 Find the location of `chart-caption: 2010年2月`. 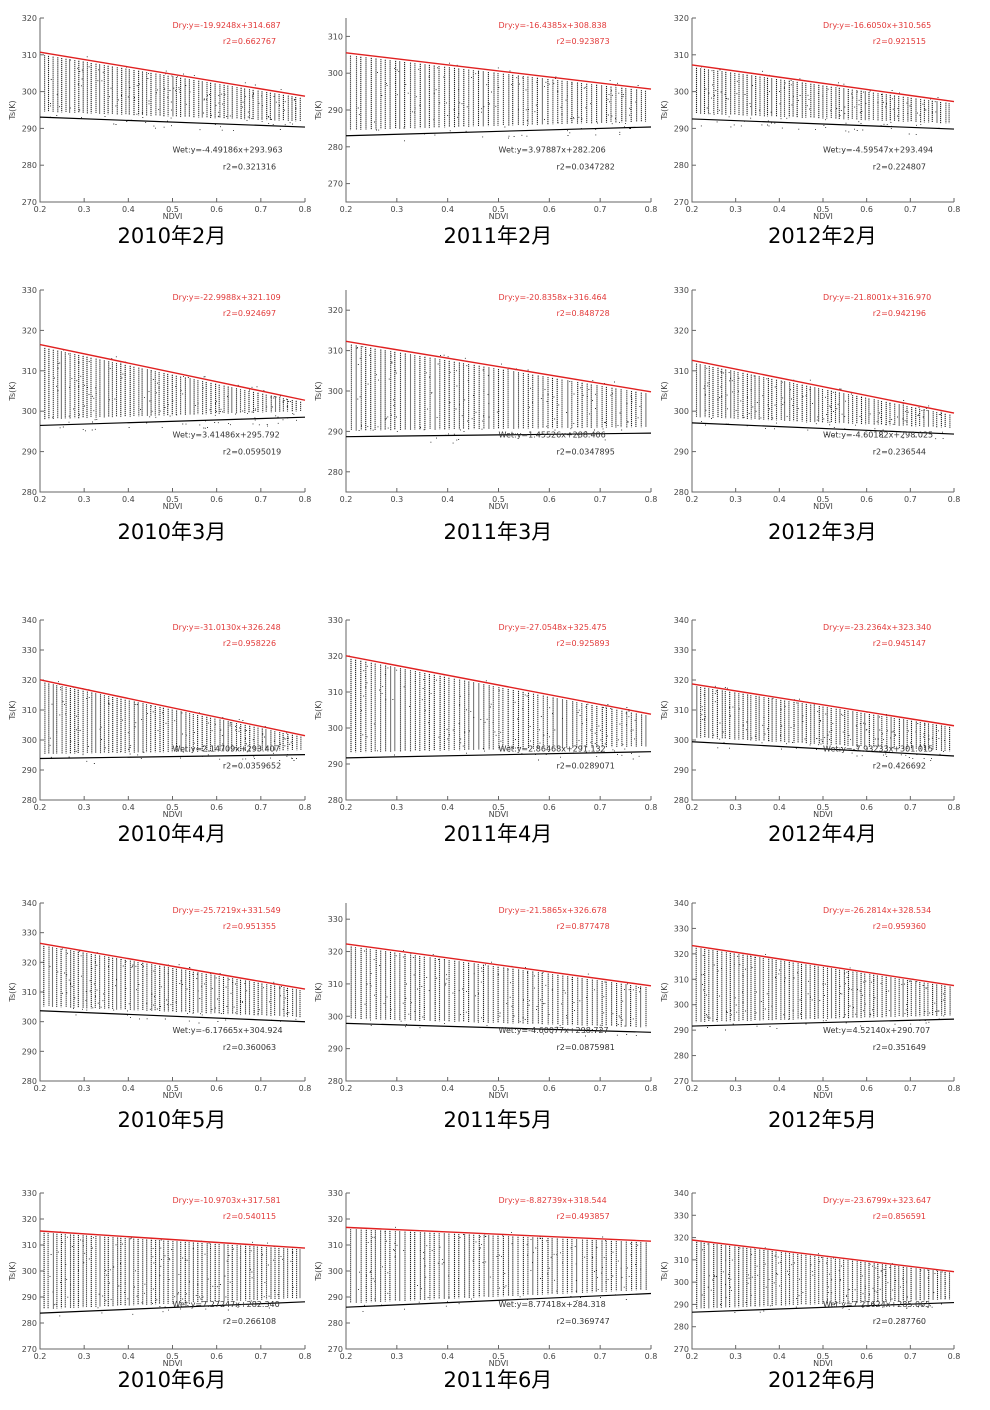

chart-caption: 2010年2月 is located at coordinates (172, 236).